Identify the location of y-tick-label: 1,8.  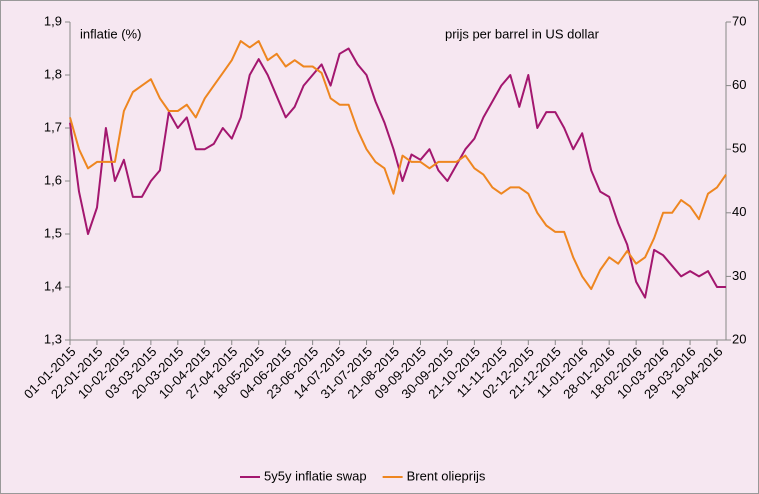
(53, 73).